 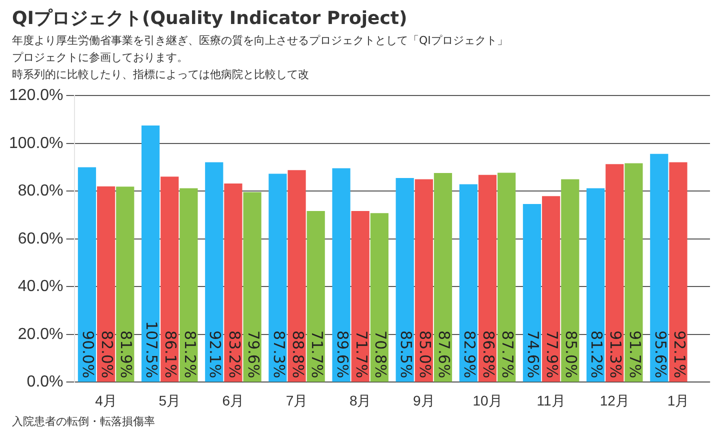 What do you see at coordinates (533, 354) in the screenshot?
I see `data-label: 74.6%` at bounding box center [533, 354].